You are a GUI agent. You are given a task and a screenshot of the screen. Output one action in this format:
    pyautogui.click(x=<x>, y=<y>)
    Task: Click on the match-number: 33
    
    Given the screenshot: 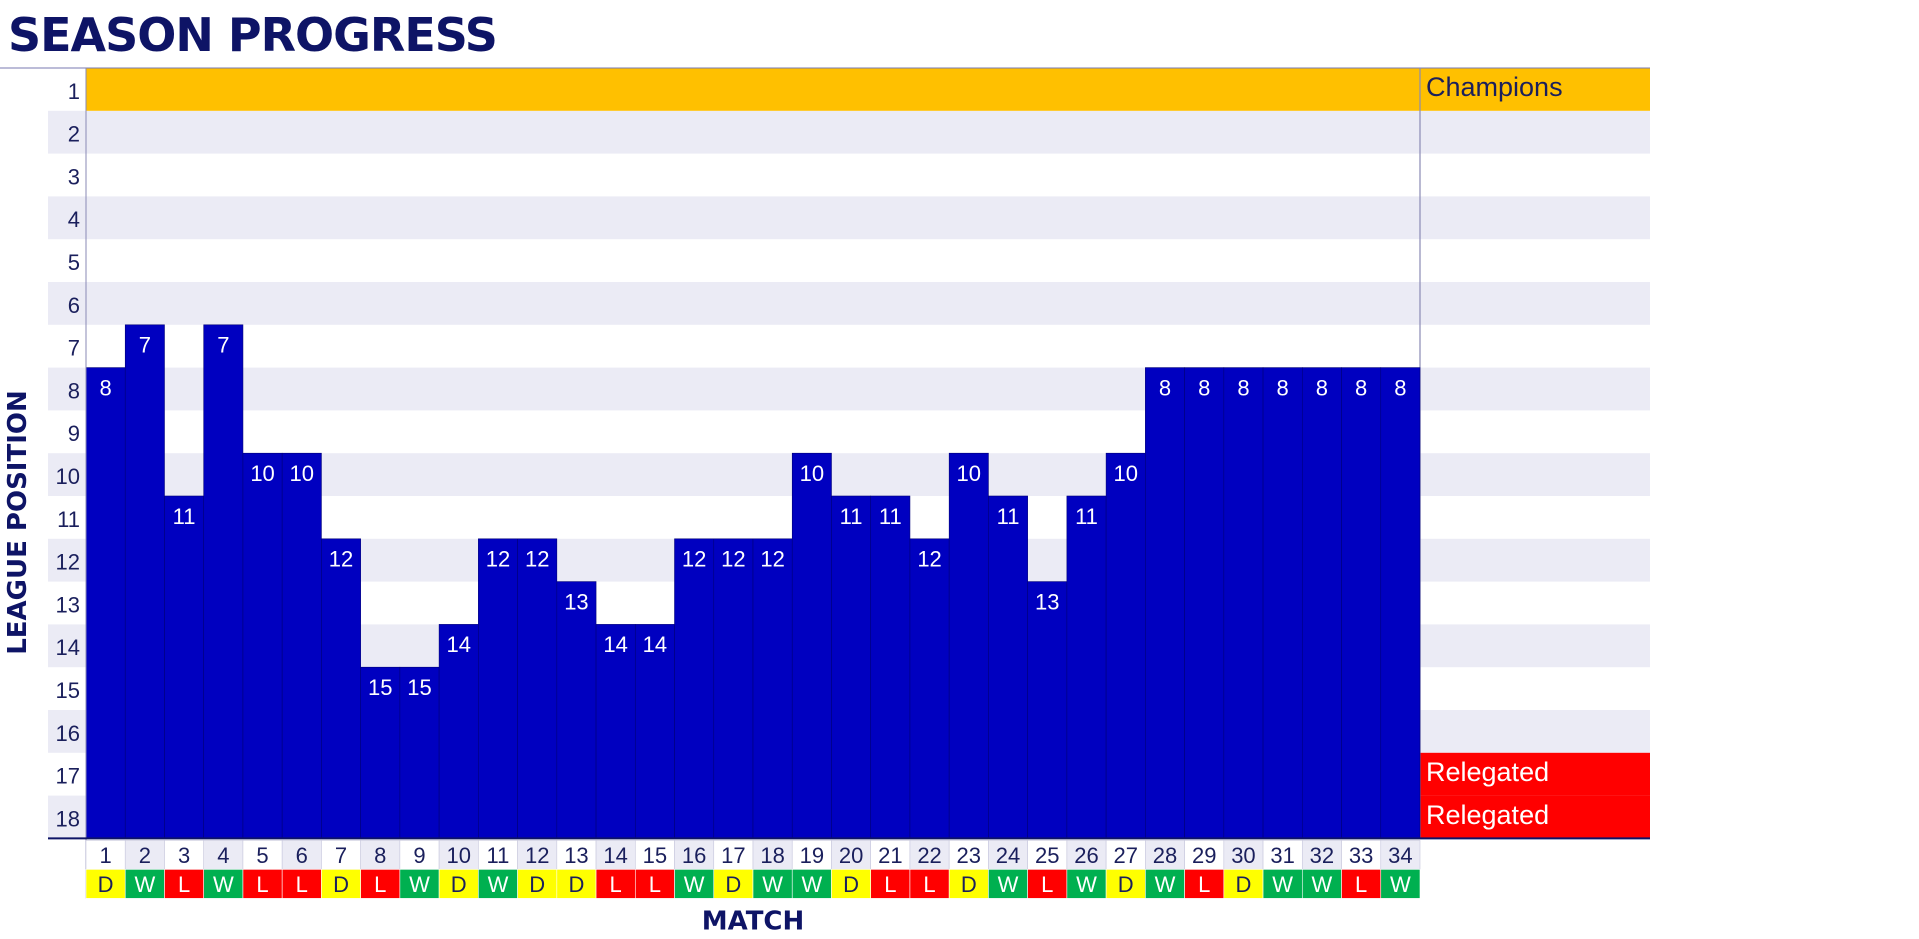 What is the action you would take?
    pyautogui.click(x=1361, y=855)
    